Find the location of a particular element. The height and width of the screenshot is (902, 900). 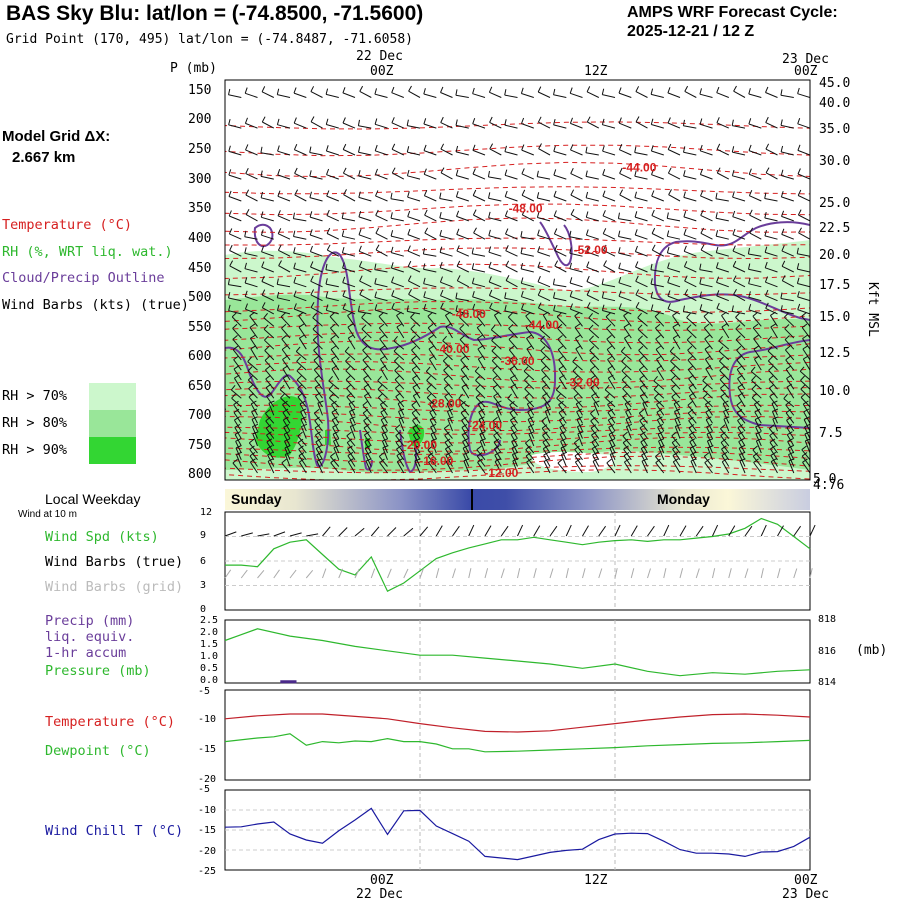

pressure-unit: (mb) is located at coordinates (872, 650).